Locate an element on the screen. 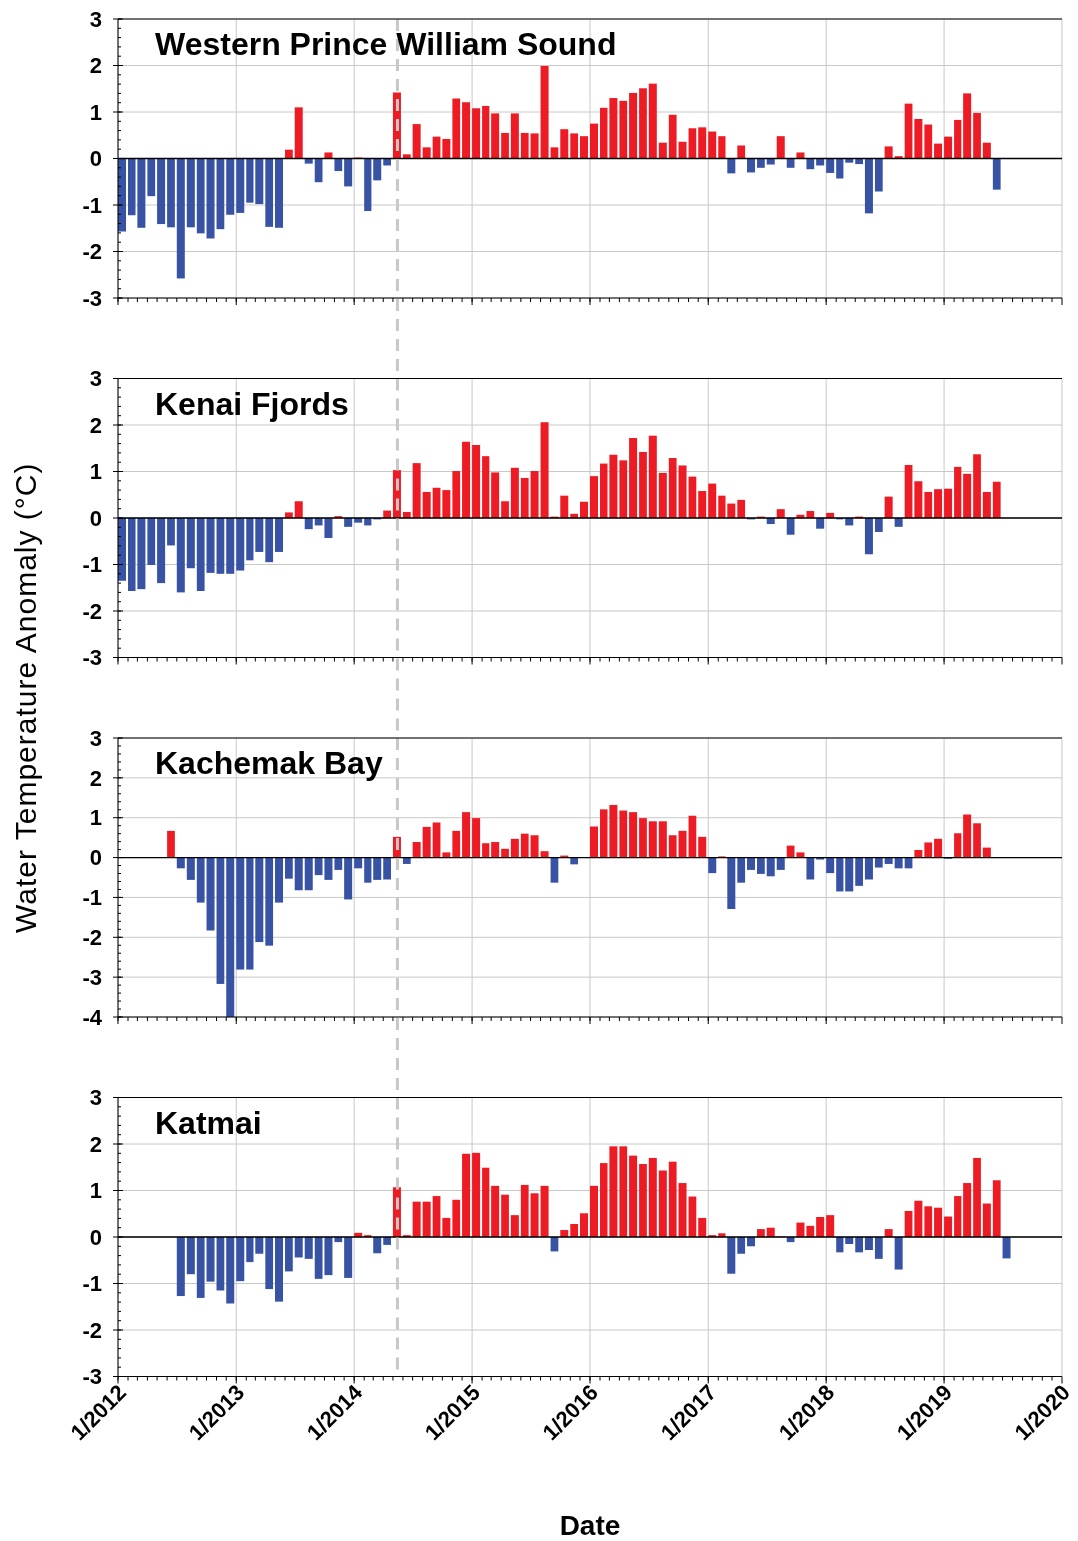 This screenshot has width=1078, height=1541. chart-title: Kachemak Bay is located at coordinates (269, 763).